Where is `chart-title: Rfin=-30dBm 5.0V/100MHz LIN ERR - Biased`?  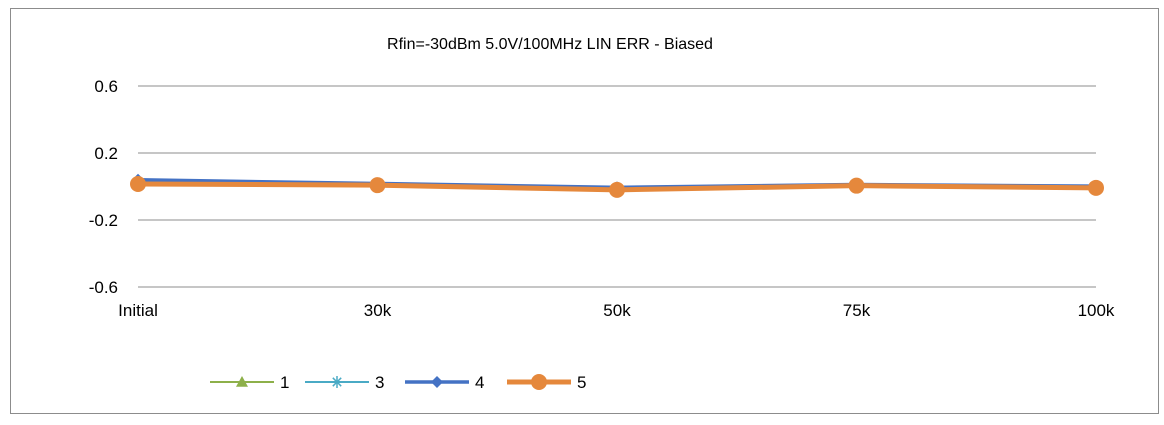 chart-title: Rfin=-30dBm 5.0V/100MHz LIN ERR - Biased is located at coordinates (550, 44).